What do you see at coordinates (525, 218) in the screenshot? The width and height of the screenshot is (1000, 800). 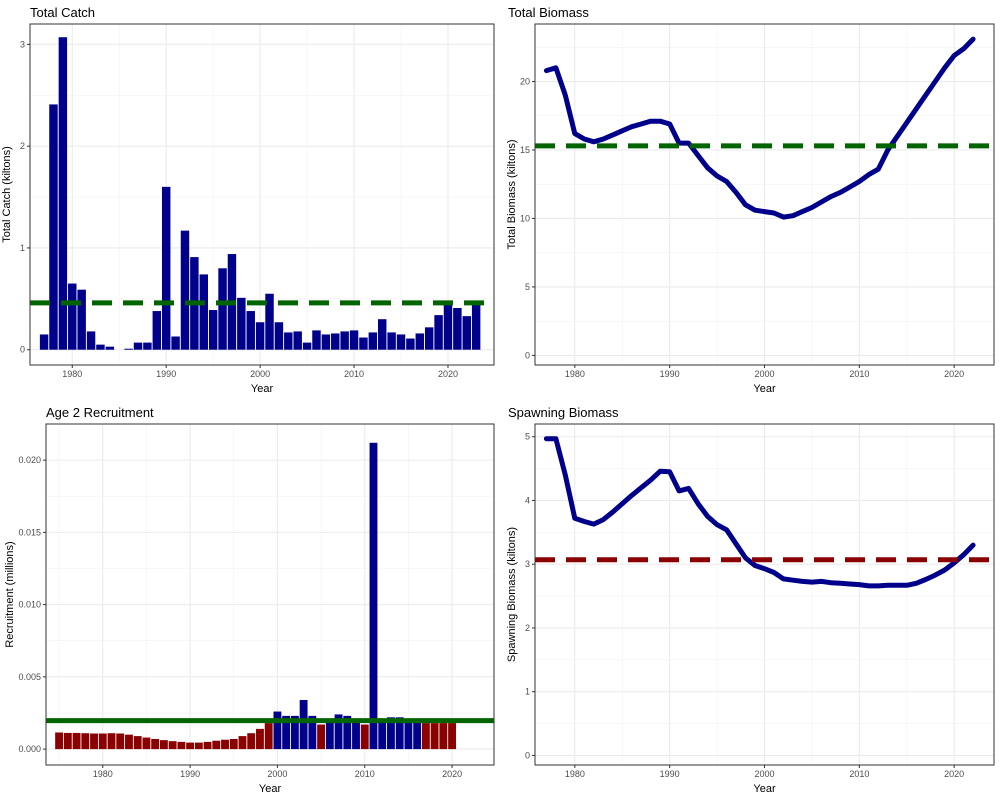 I see `y-tick-label: 10` at bounding box center [525, 218].